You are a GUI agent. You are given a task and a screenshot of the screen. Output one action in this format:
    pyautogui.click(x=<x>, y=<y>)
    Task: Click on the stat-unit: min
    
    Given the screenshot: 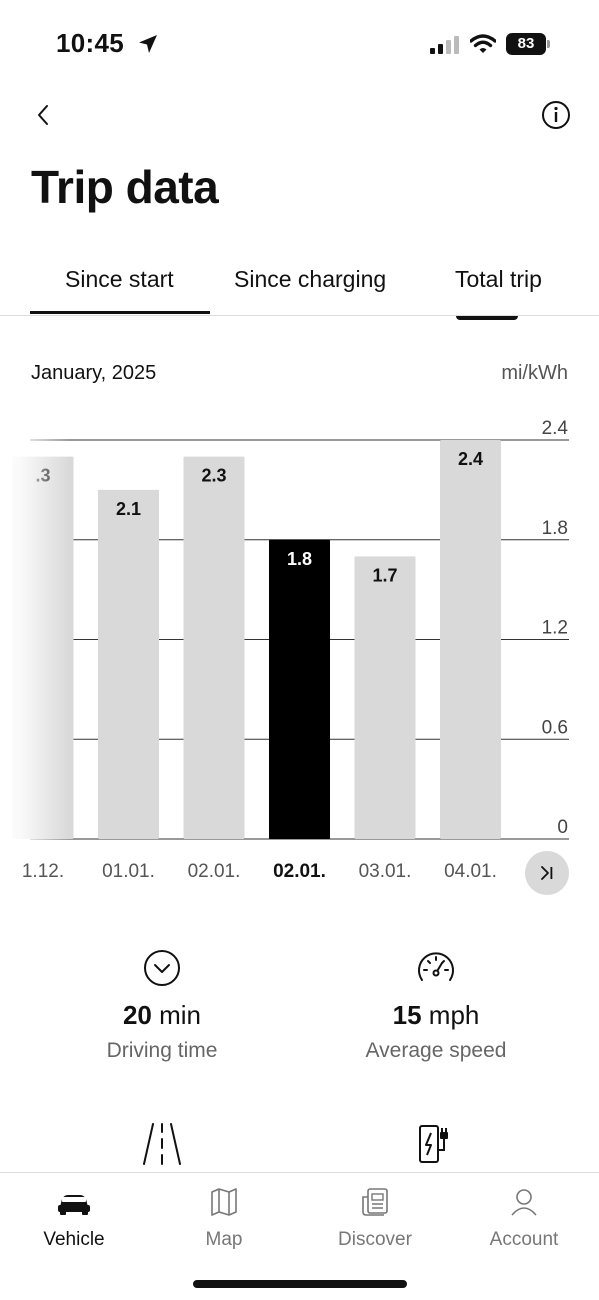 What is the action you would take?
    pyautogui.click(x=180, y=1015)
    